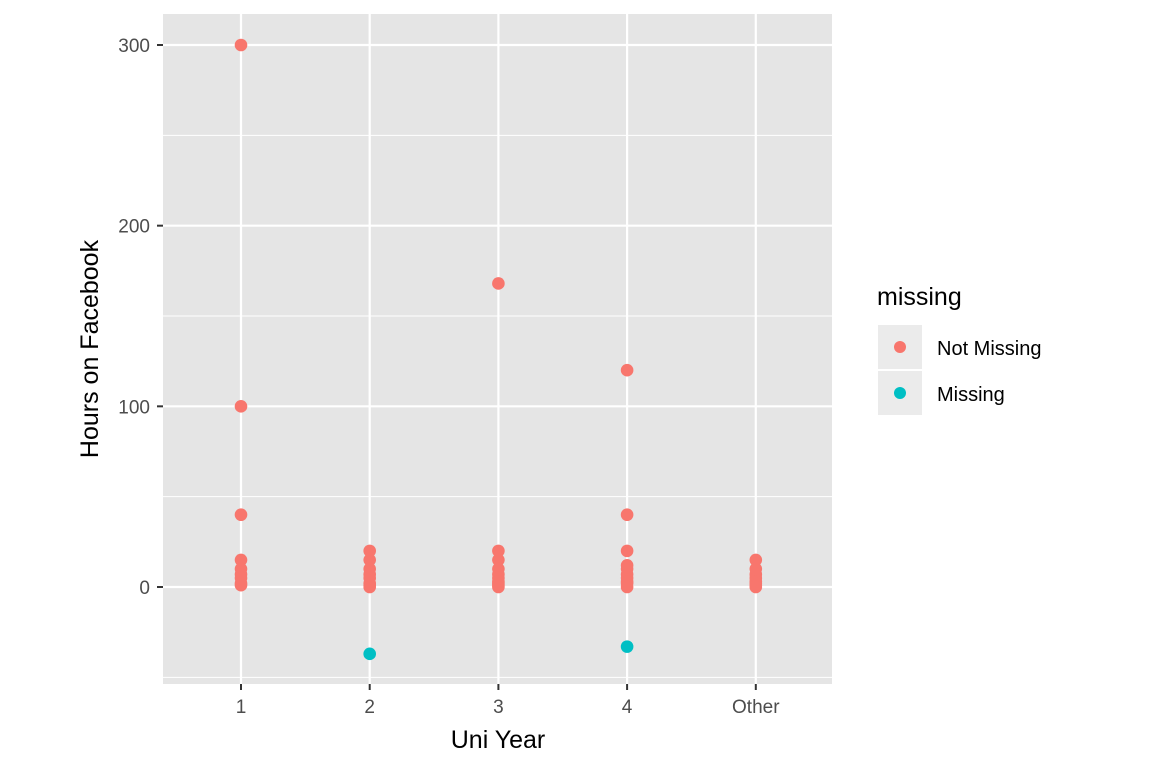 The height and width of the screenshot is (768, 1152). I want to click on x-tick-label: 4, so click(627, 707).